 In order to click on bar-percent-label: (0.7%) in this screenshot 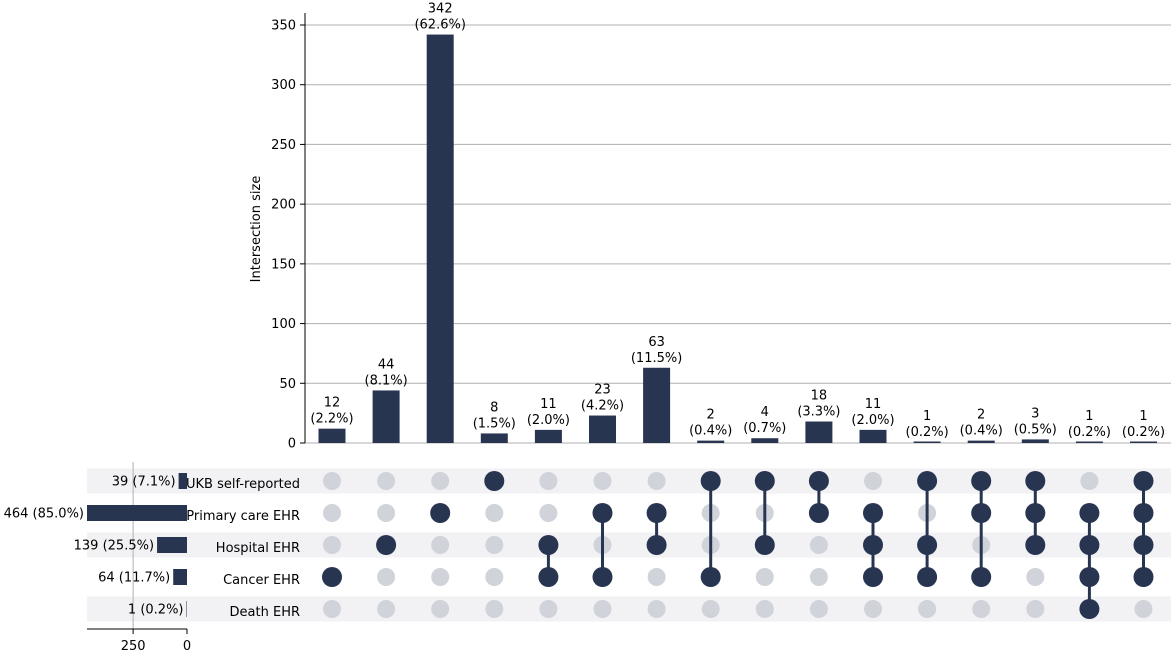, I will do `click(764, 428)`.